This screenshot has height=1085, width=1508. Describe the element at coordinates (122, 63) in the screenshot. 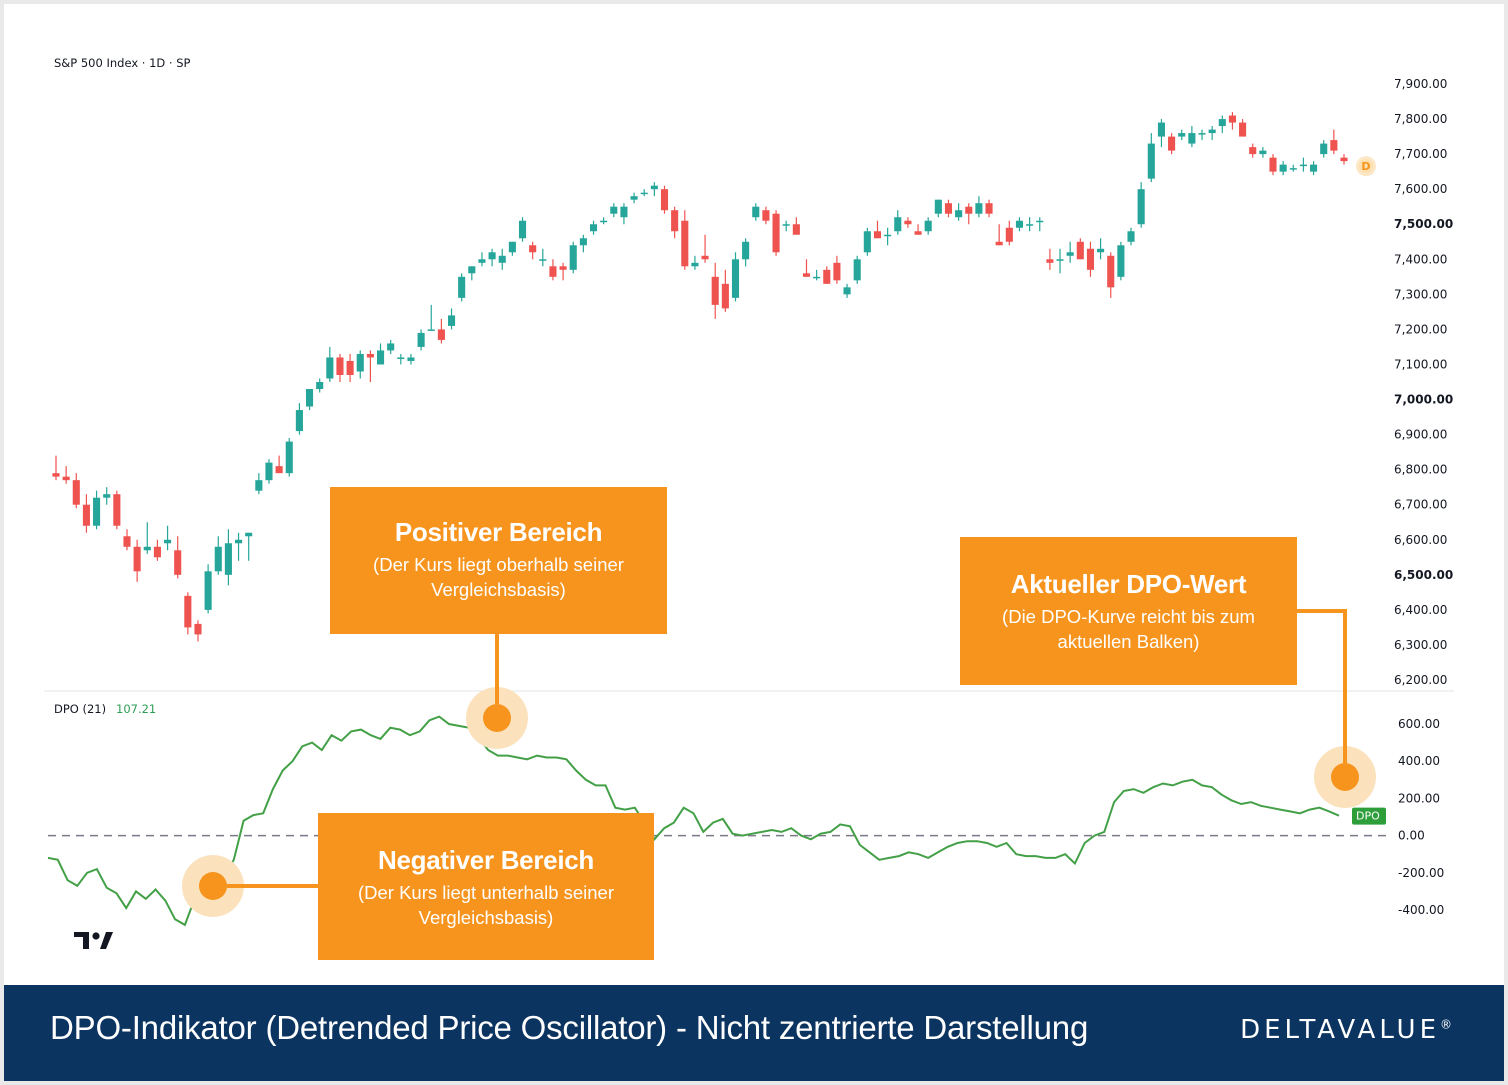

I see `symbol-label: S&P 500 Index · 1D · SP` at that location.